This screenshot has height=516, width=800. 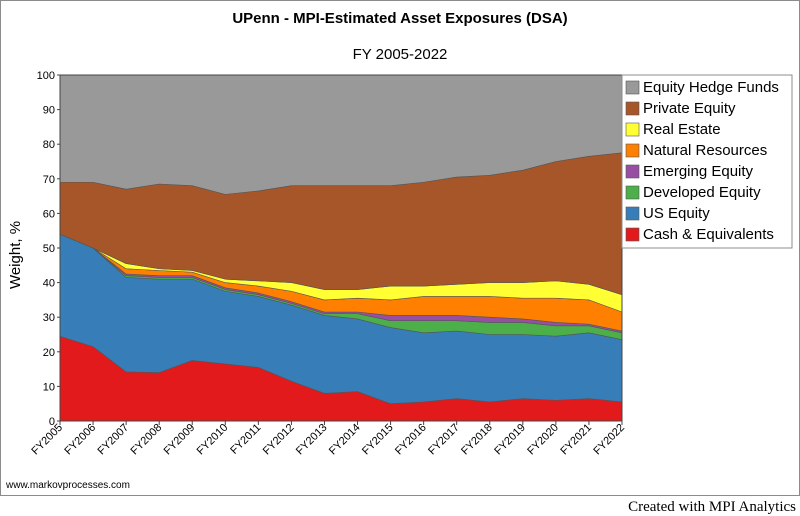 I want to click on x-tick-label: FY2005, so click(x=47, y=440).